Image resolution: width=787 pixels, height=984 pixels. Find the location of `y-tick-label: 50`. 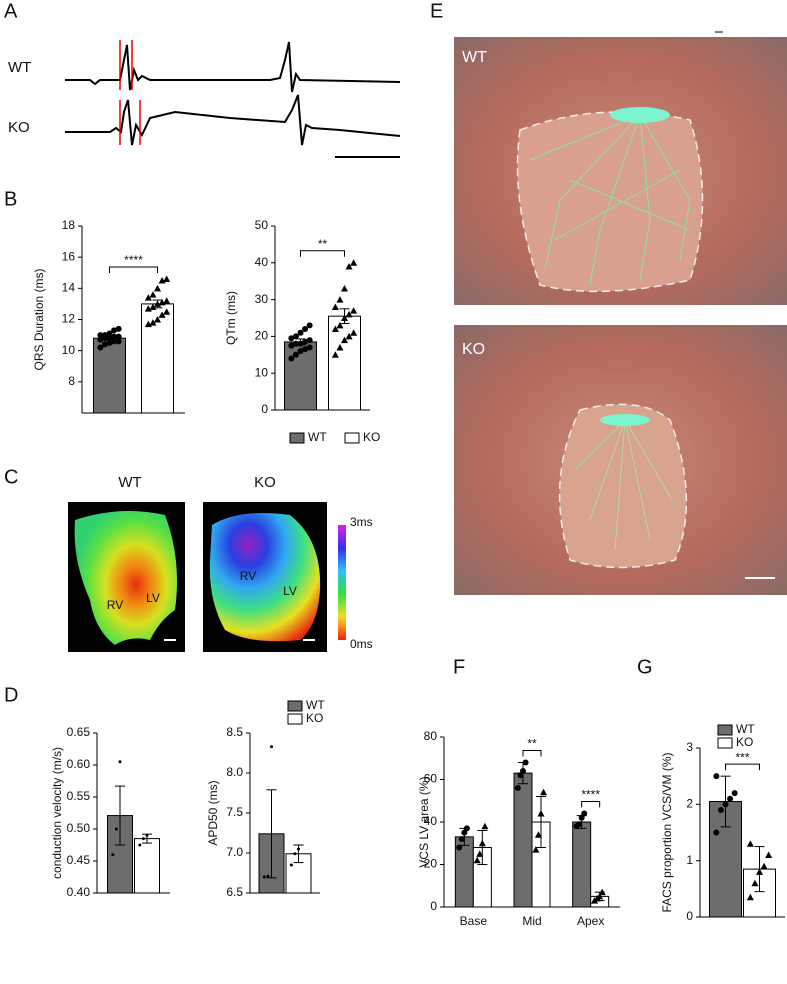

y-tick-label: 50 is located at coordinates (262, 225).